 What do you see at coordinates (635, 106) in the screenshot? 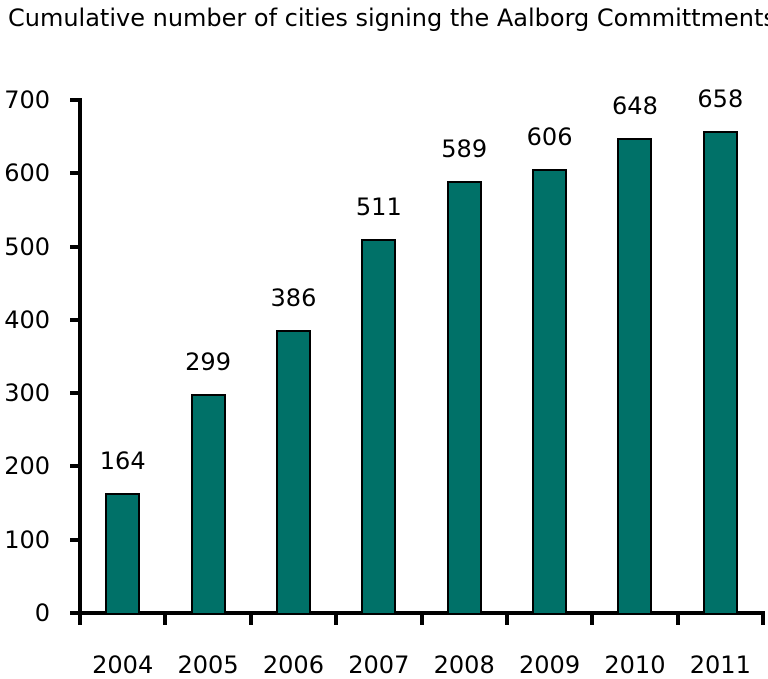
I see `bar-value-label: 648` at bounding box center [635, 106].